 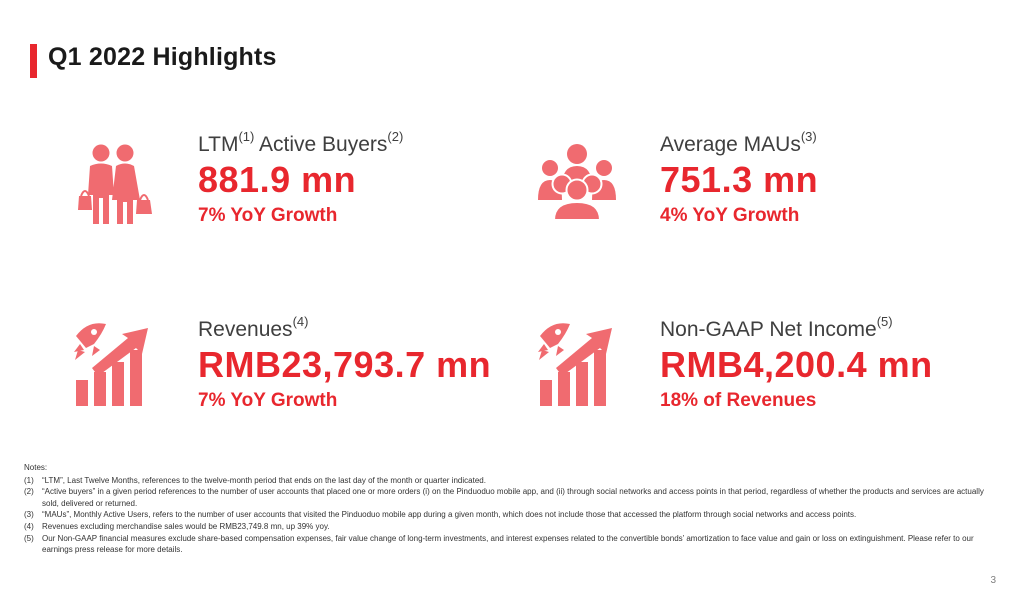 I want to click on footnote-ref: (4), so click(x=300, y=321).